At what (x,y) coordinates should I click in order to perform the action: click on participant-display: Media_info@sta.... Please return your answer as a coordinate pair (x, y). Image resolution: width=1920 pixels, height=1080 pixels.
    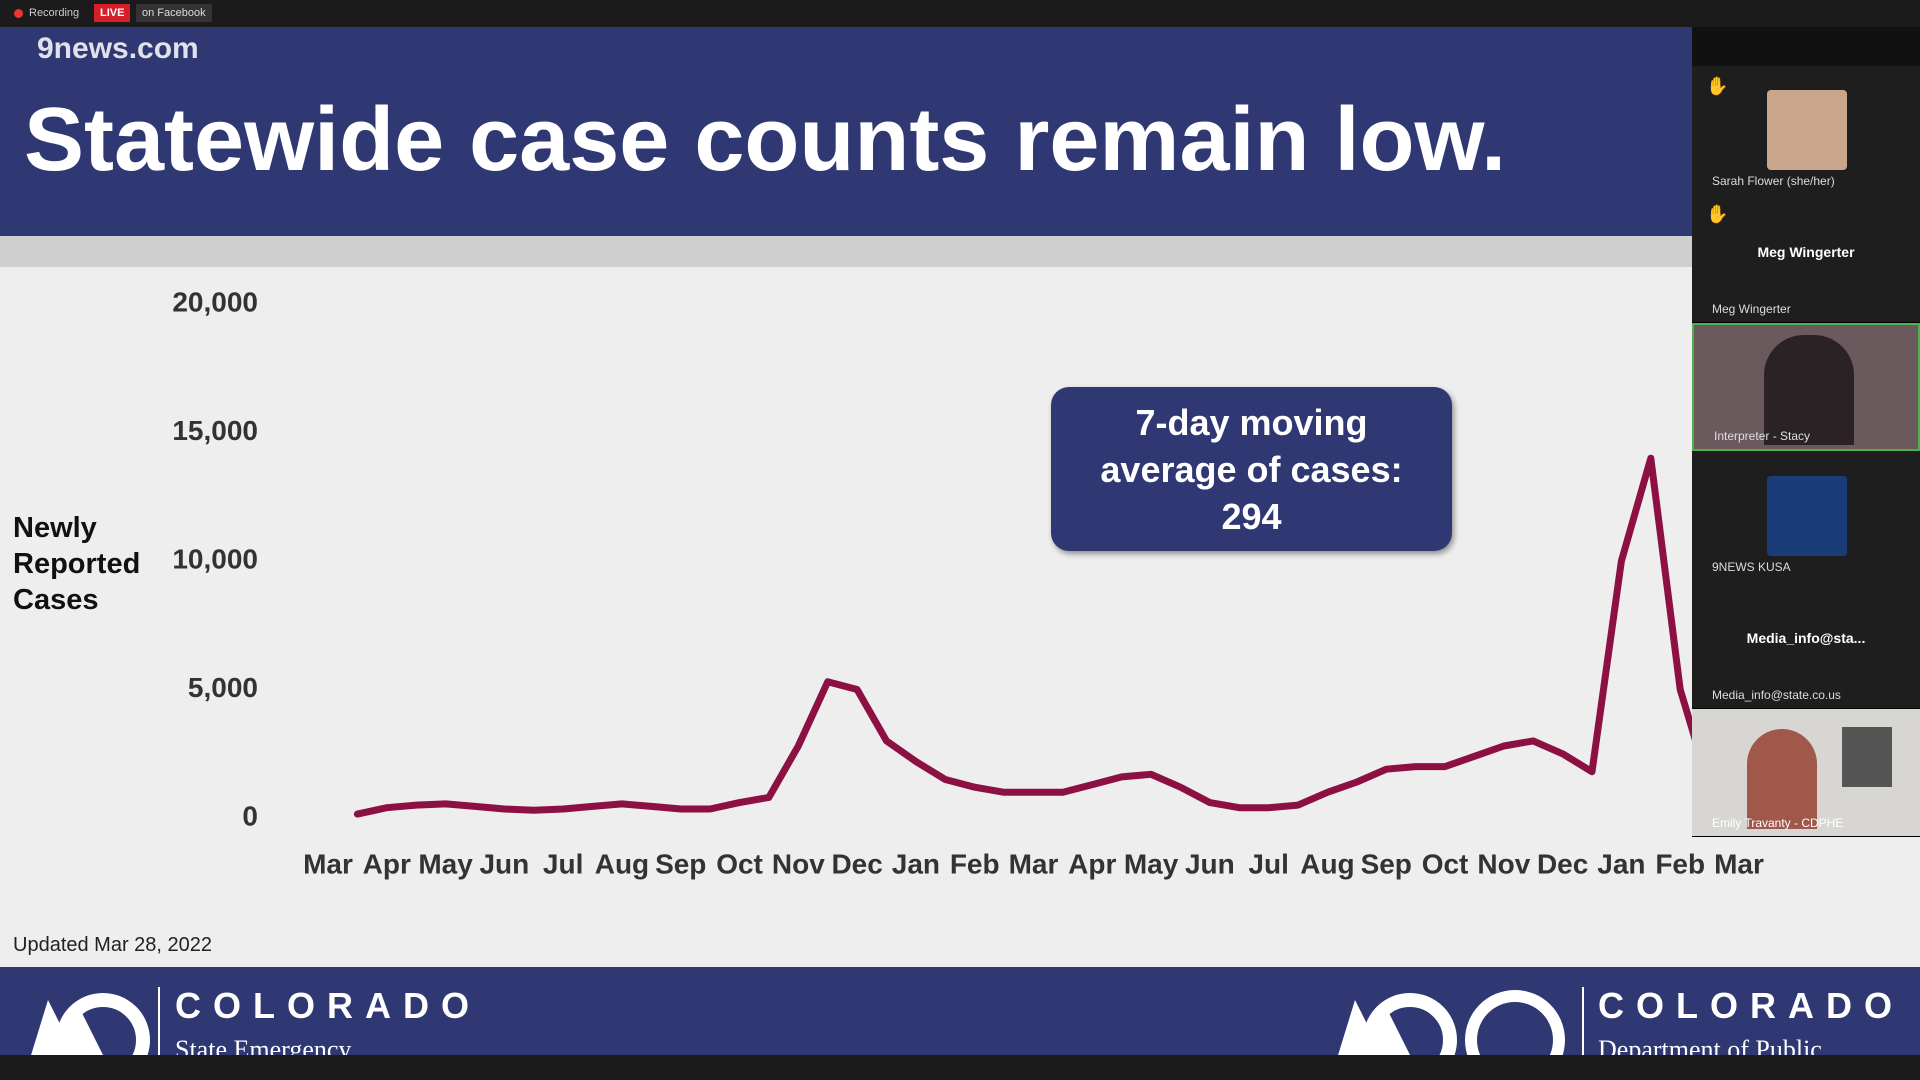
    Looking at the image, I should click on (1806, 638).